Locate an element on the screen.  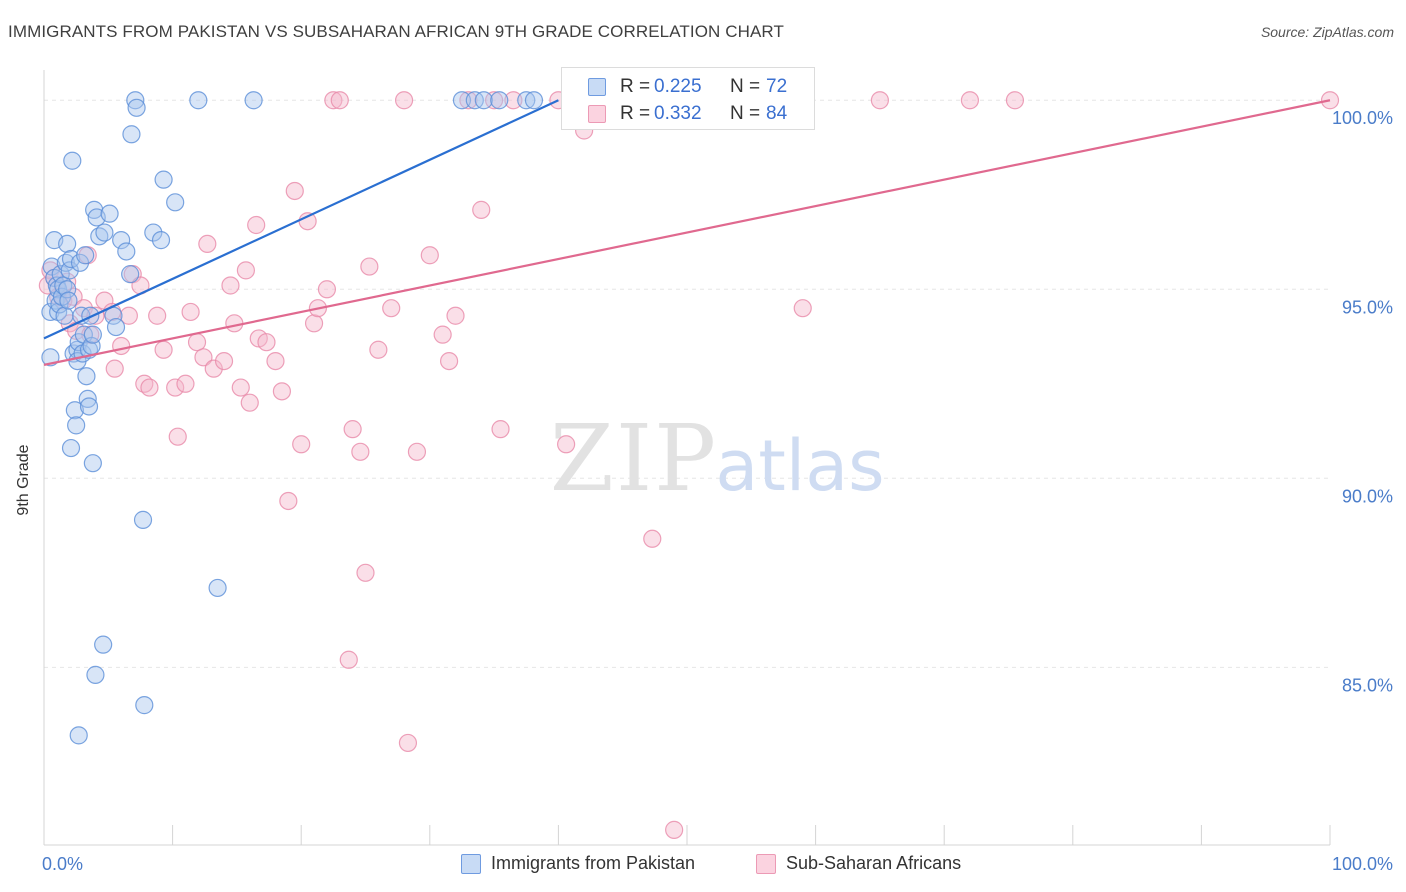
r-value-pakistan: 0.225 is located at coordinates (678, 86).